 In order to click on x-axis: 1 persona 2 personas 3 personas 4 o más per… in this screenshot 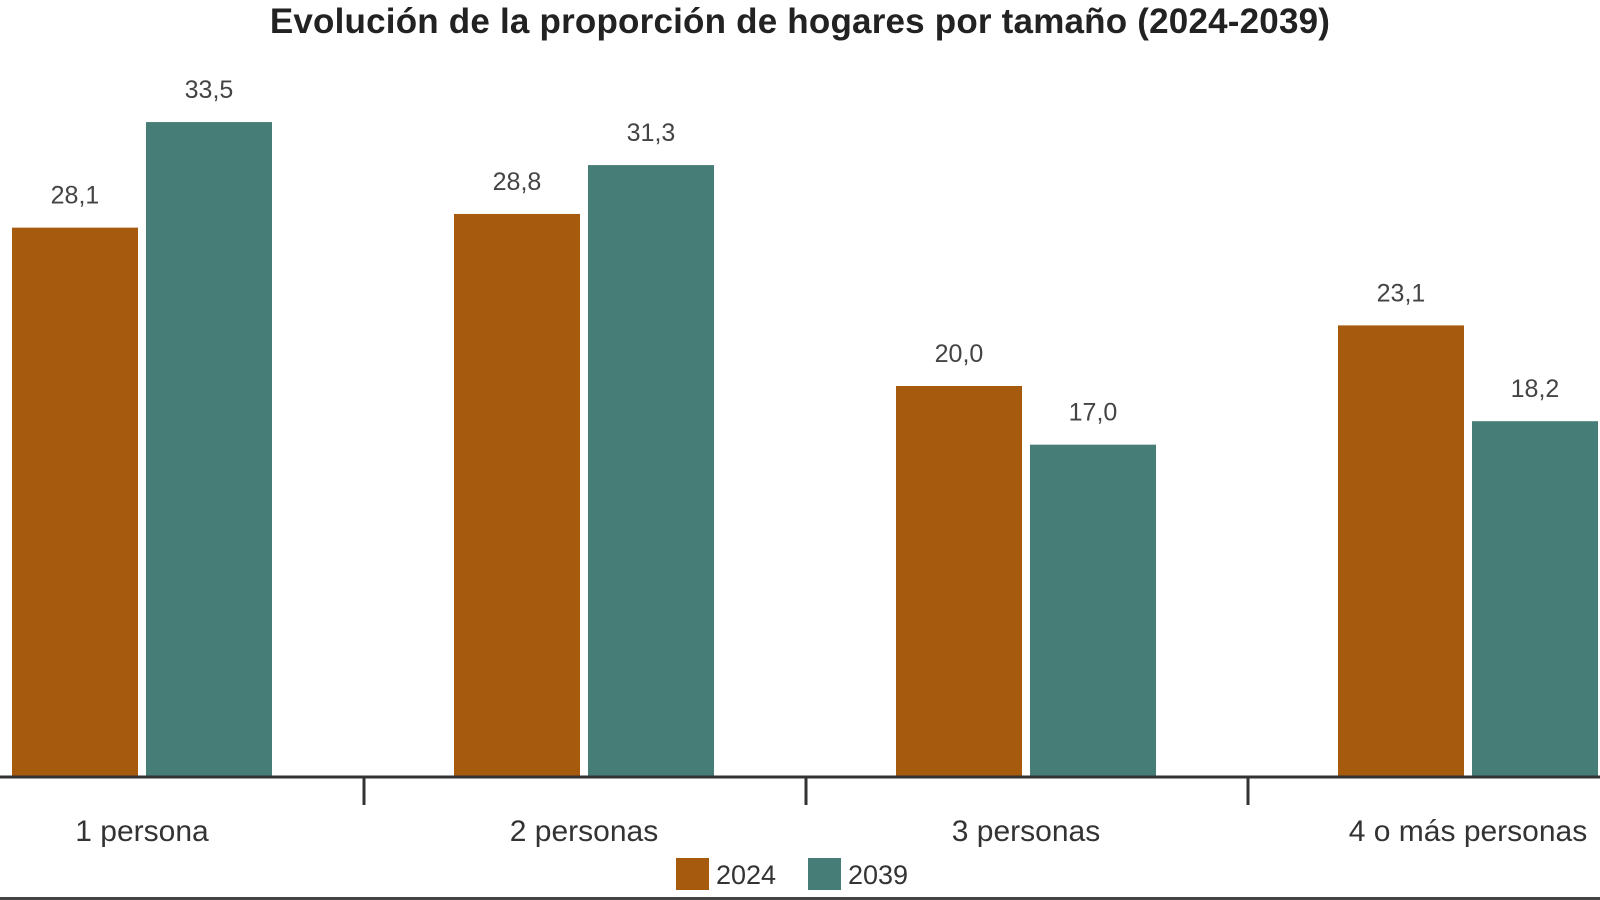, I will do `click(800, 811)`.